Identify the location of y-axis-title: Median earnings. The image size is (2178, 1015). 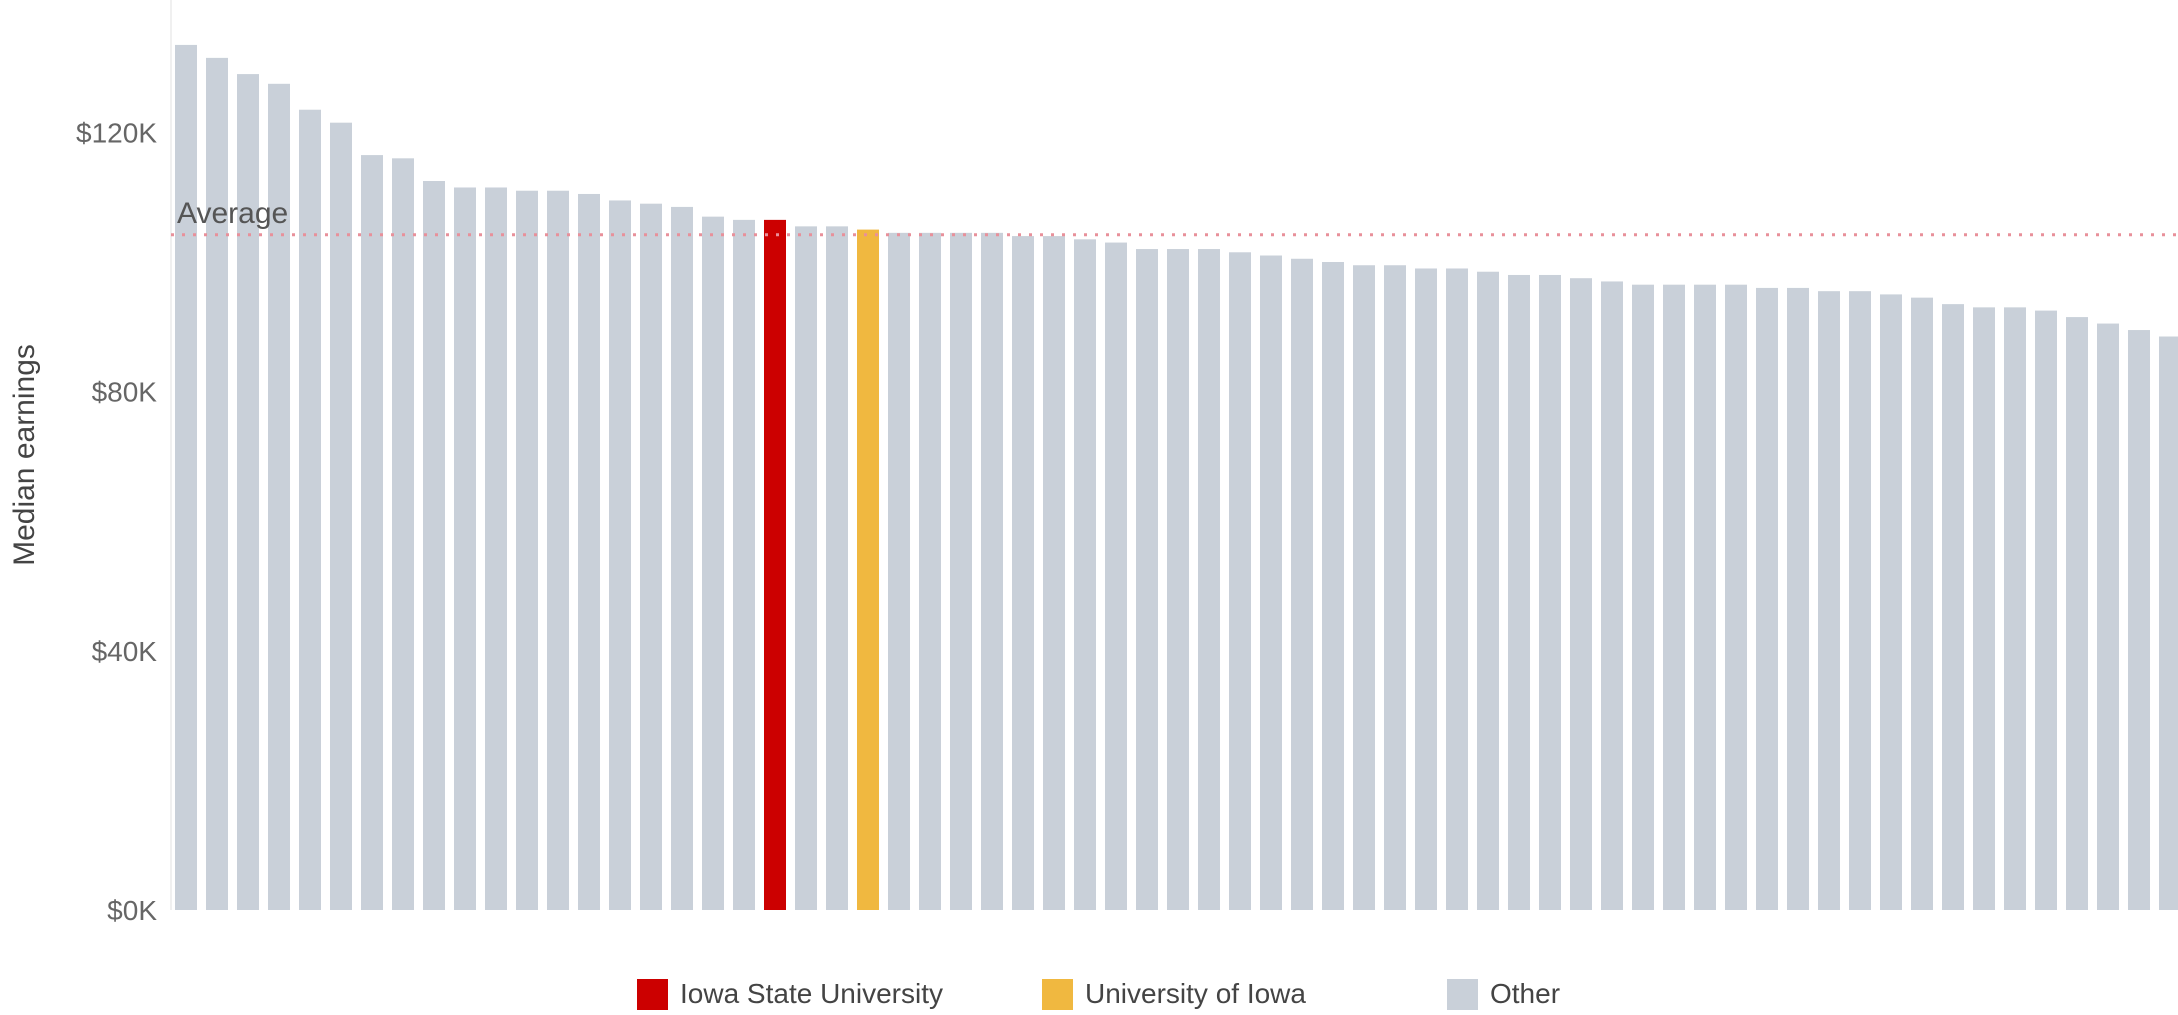
(24, 455).